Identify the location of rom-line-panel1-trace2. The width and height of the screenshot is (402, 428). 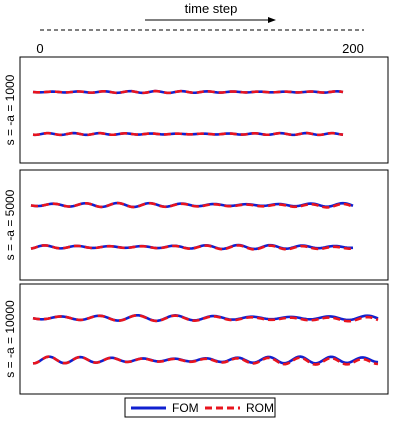
(188, 134).